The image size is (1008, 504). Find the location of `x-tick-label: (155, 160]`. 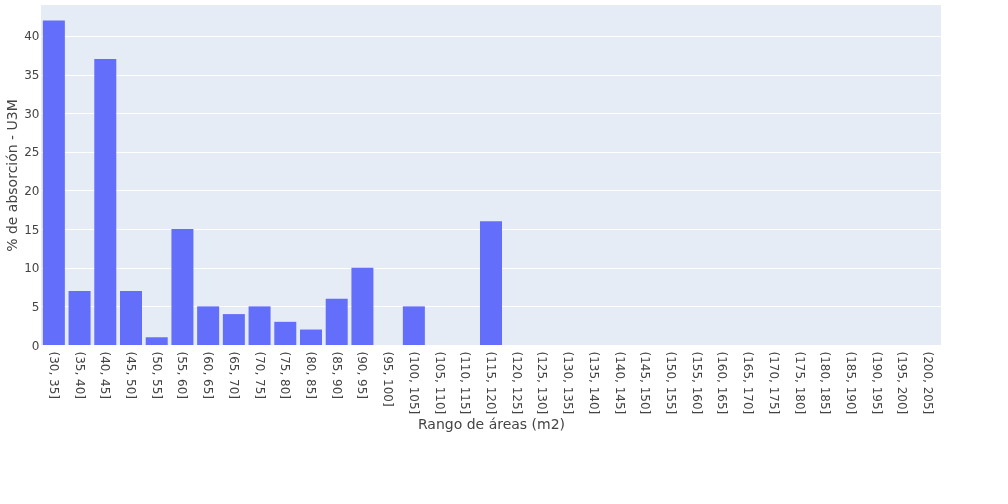

x-tick-label: (155, 160] is located at coordinates (696, 383).